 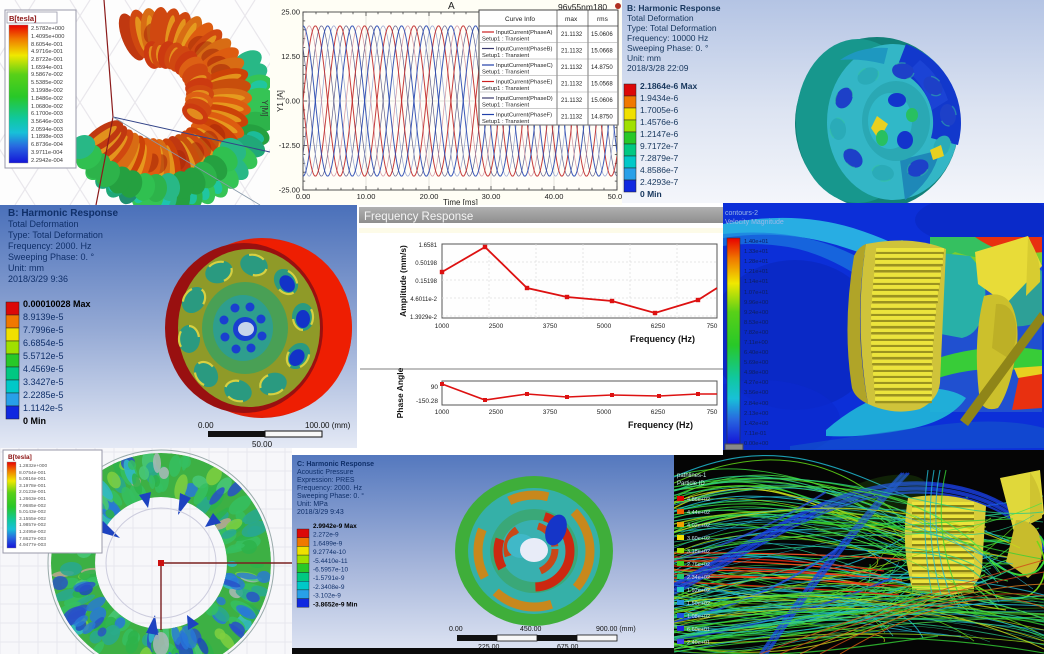 I want to click on svg-text: 20.00, so click(x=429, y=196).